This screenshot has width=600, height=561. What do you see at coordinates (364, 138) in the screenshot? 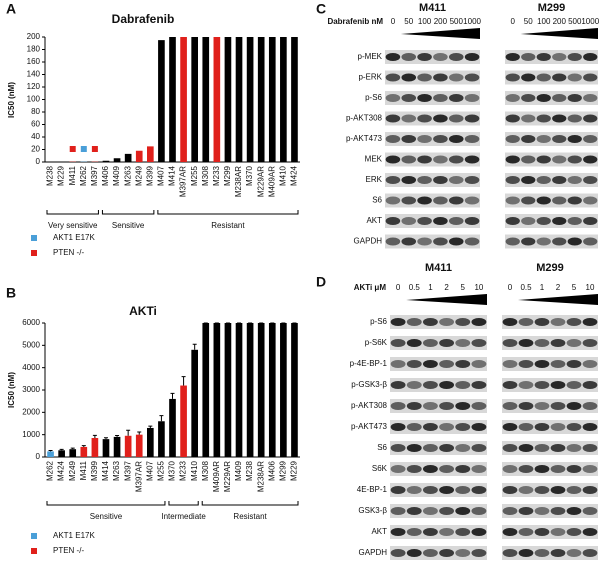
I see `blot-row-label: p-AKT473` at bounding box center [364, 138].